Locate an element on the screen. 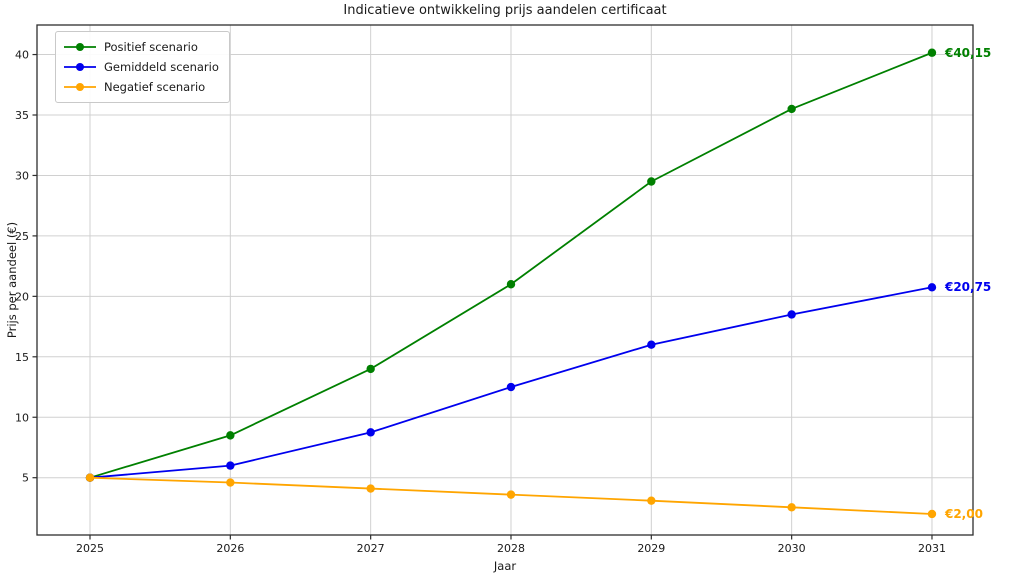 The width and height of the screenshot is (1024, 583). y-axis-label: Prijs per aandeel (€) is located at coordinates (12, 280).